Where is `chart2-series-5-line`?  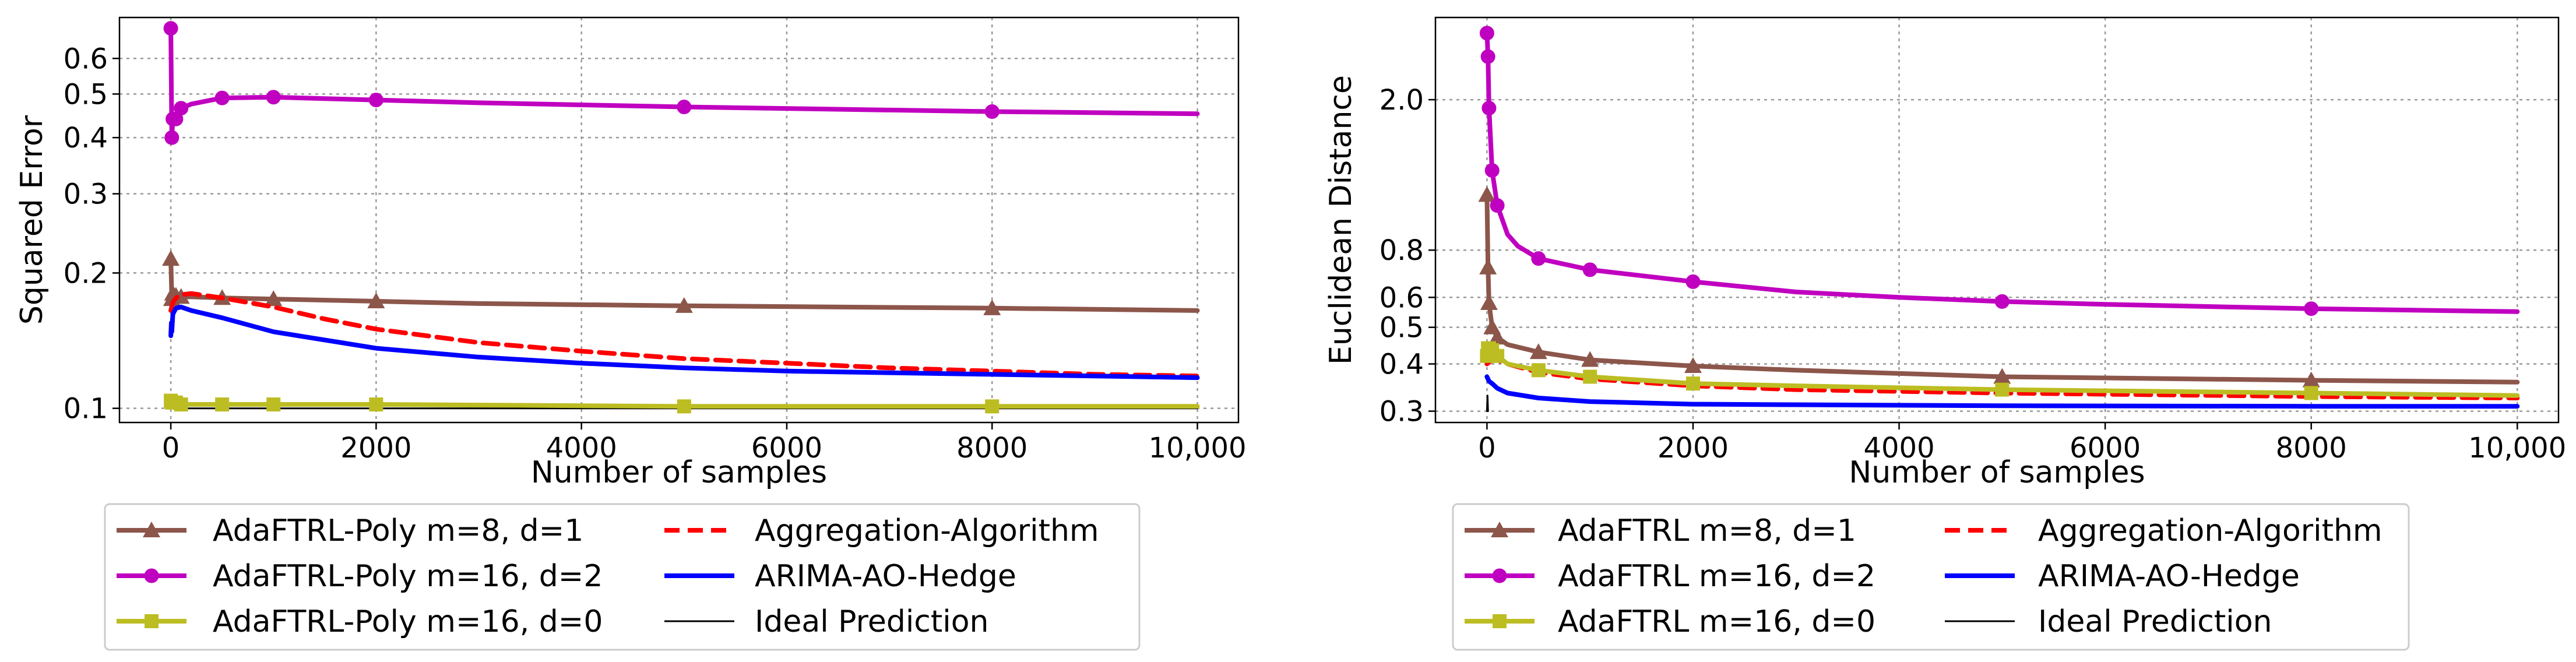
chart2-series-5-line is located at coordinates (2002, 391).